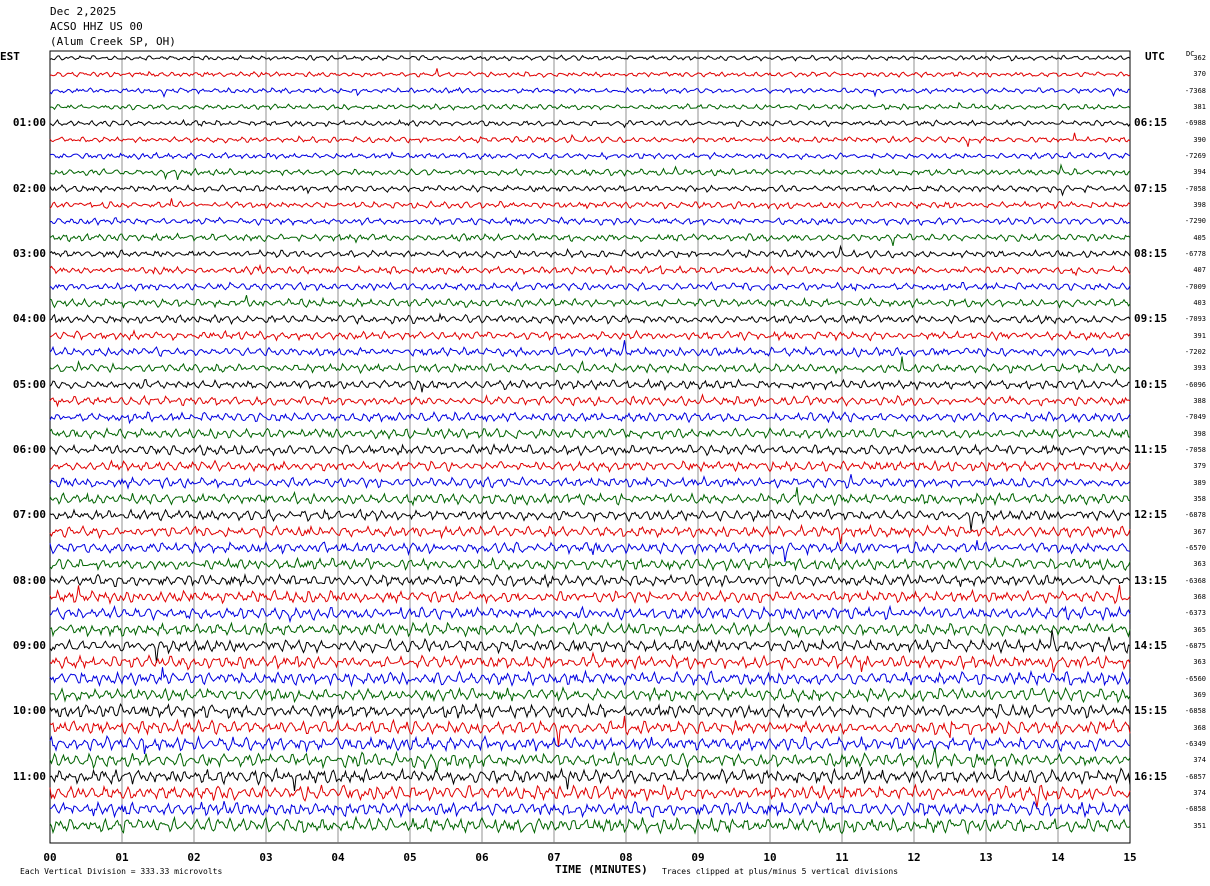  What do you see at coordinates (29, 188) in the screenshot?
I see `left-time-label: 02:00` at bounding box center [29, 188].